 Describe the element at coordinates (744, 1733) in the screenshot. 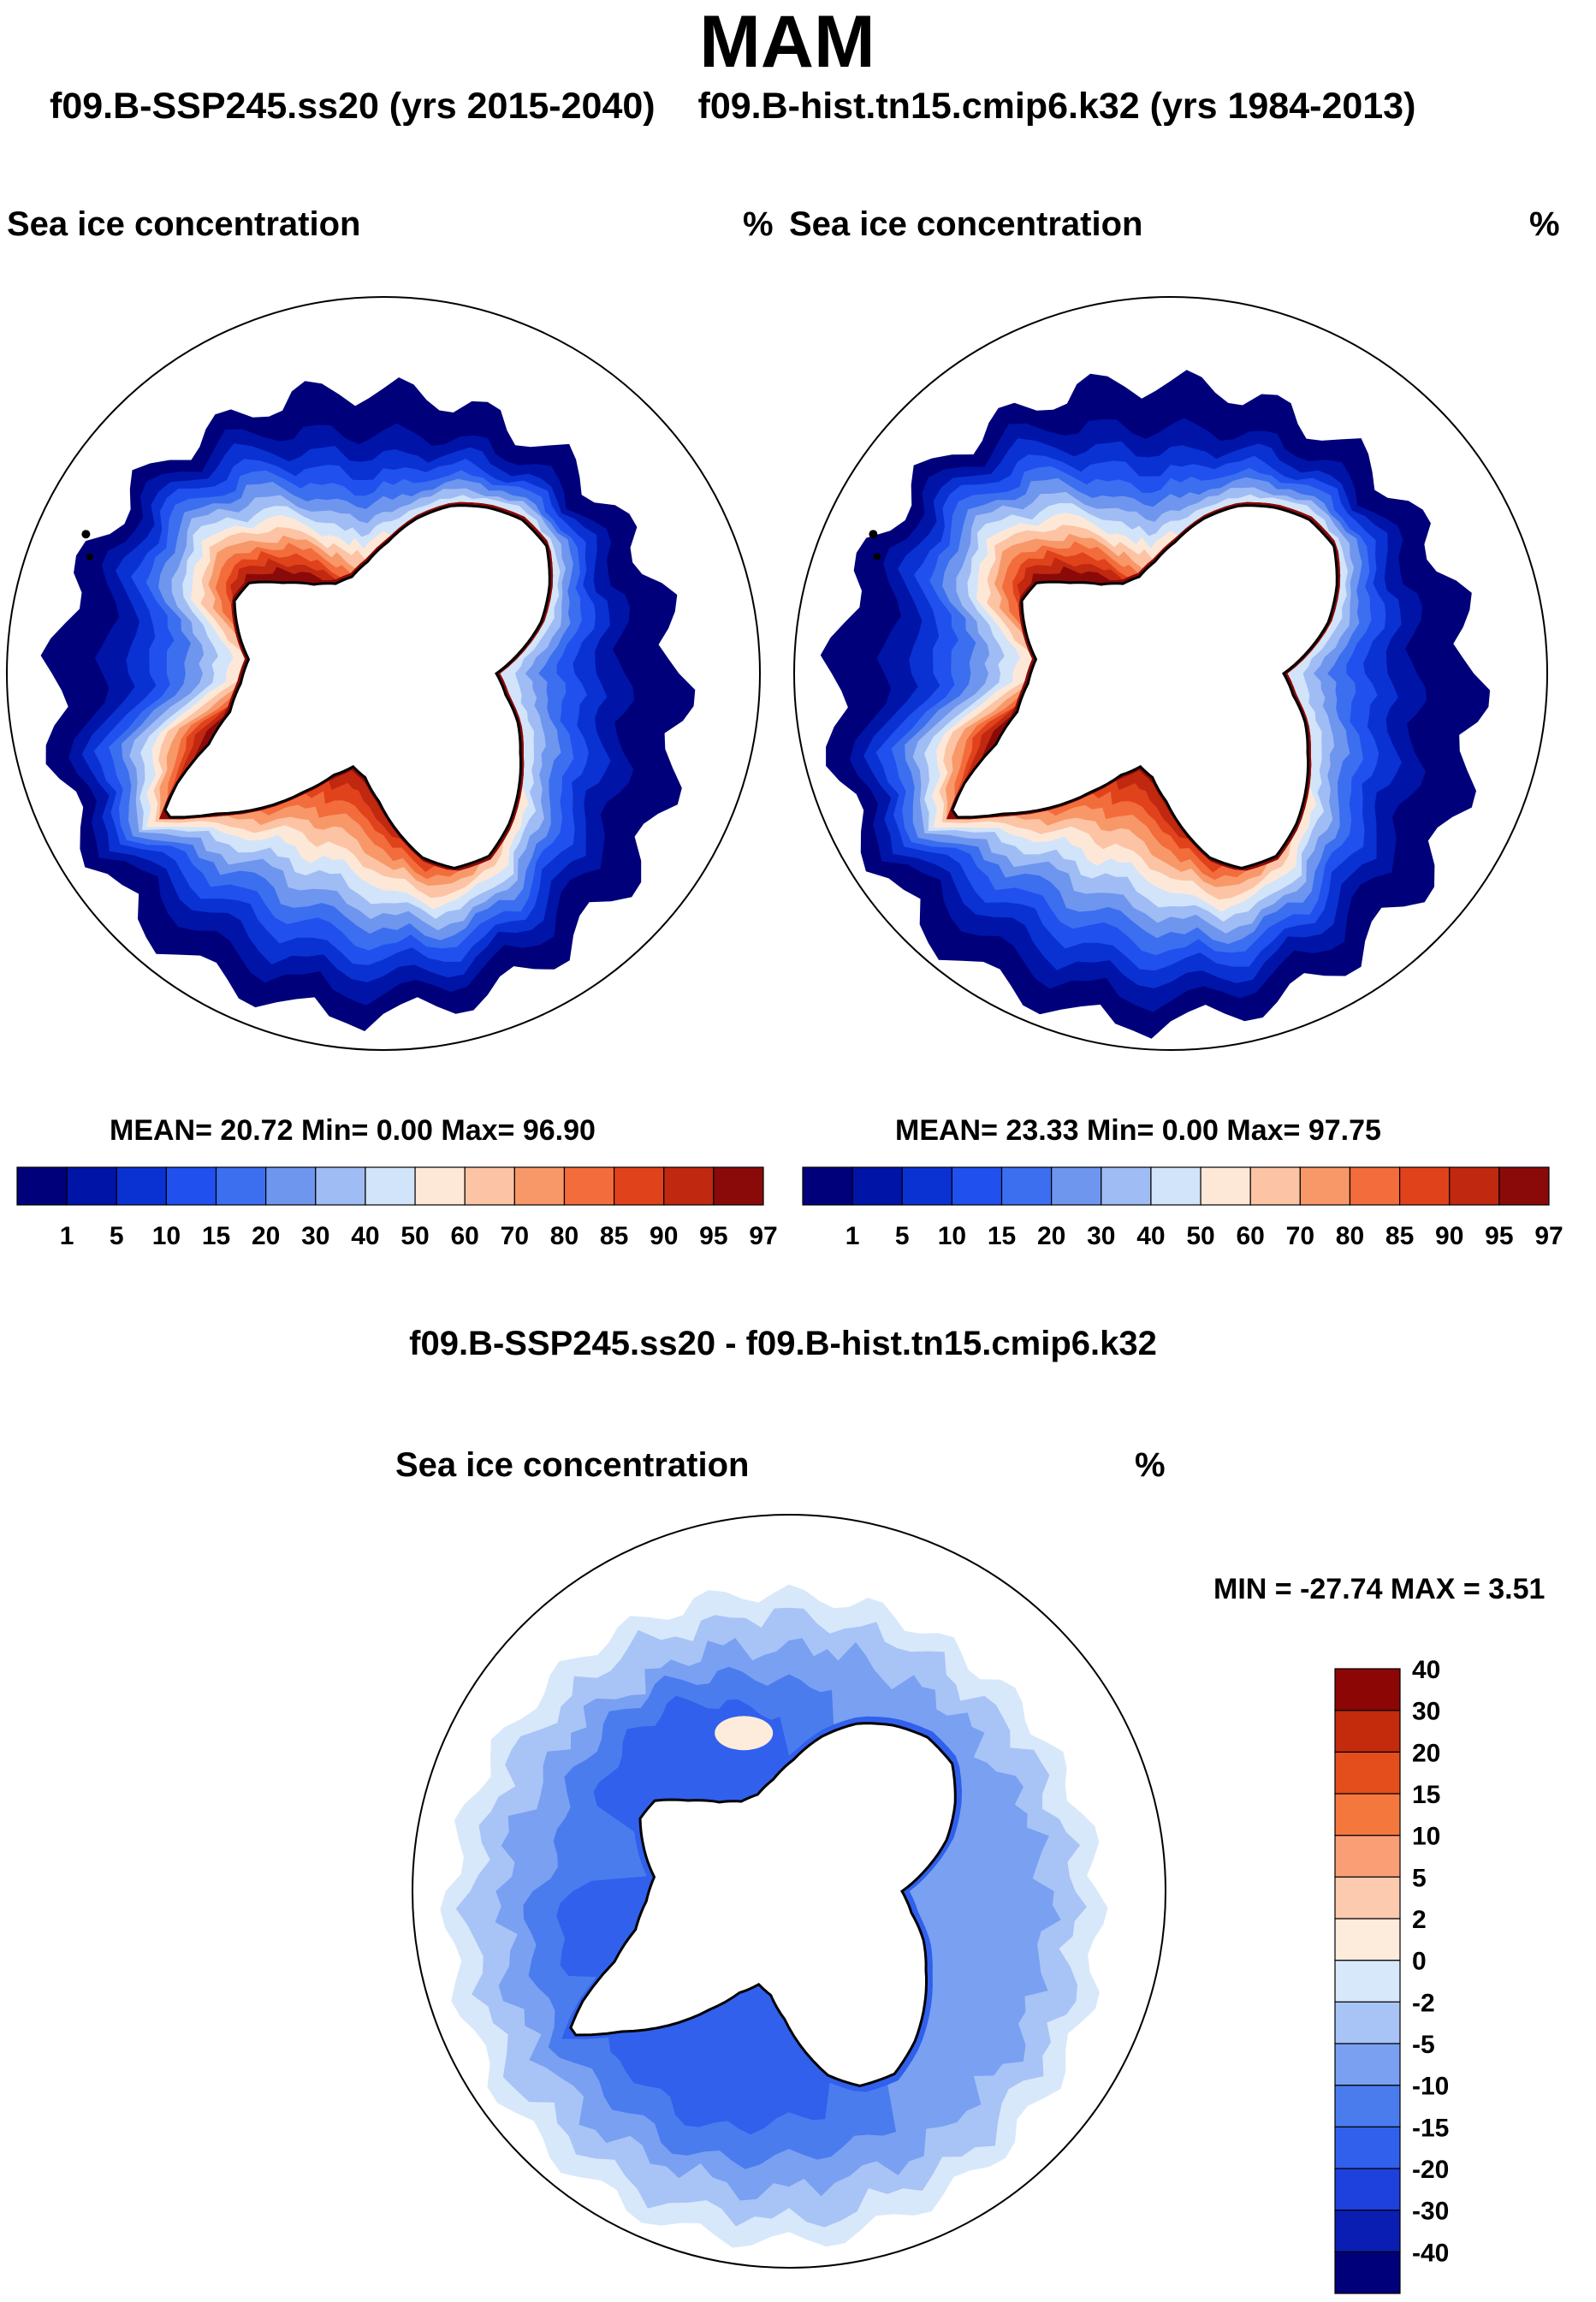

I see `diff-positive-patch` at that location.